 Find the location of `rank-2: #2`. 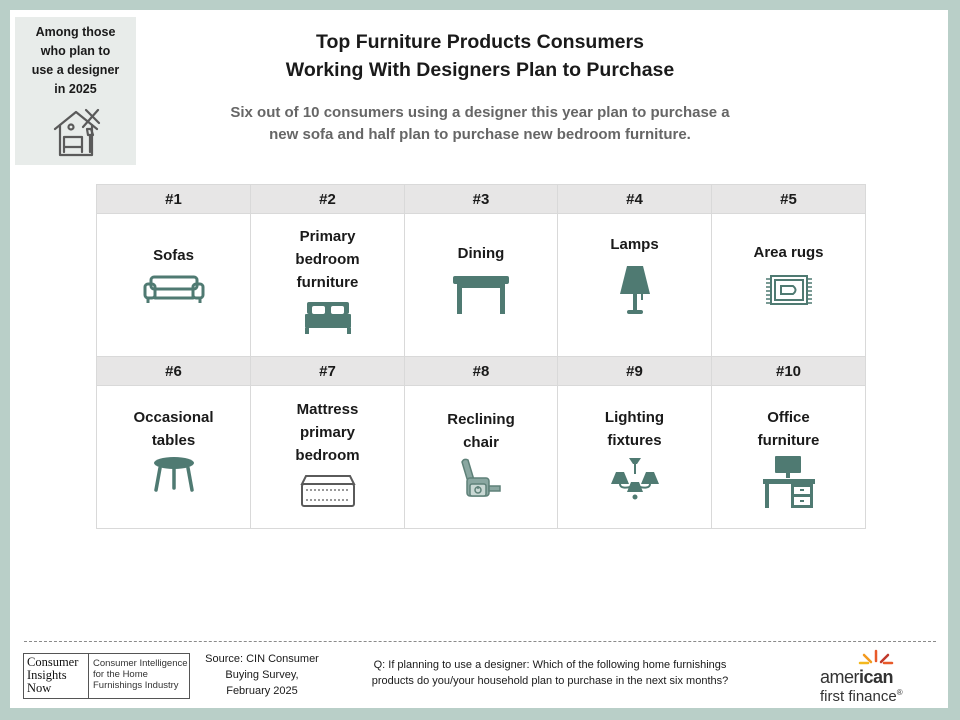

rank-2: #2 is located at coordinates (327, 199).